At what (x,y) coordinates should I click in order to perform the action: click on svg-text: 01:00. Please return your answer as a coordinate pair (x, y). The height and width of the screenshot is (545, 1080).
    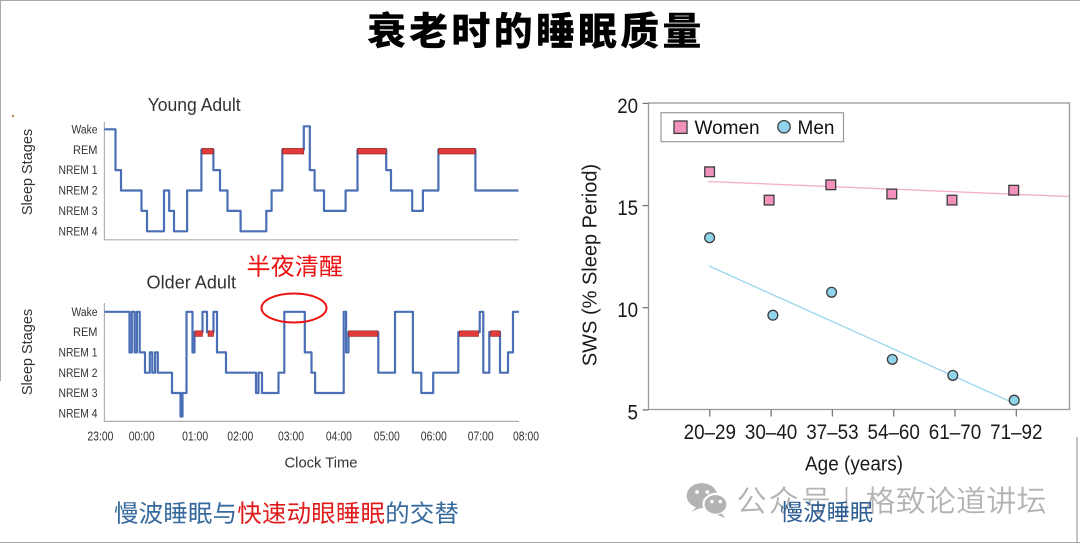
    Looking at the image, I should click on (195, 437).